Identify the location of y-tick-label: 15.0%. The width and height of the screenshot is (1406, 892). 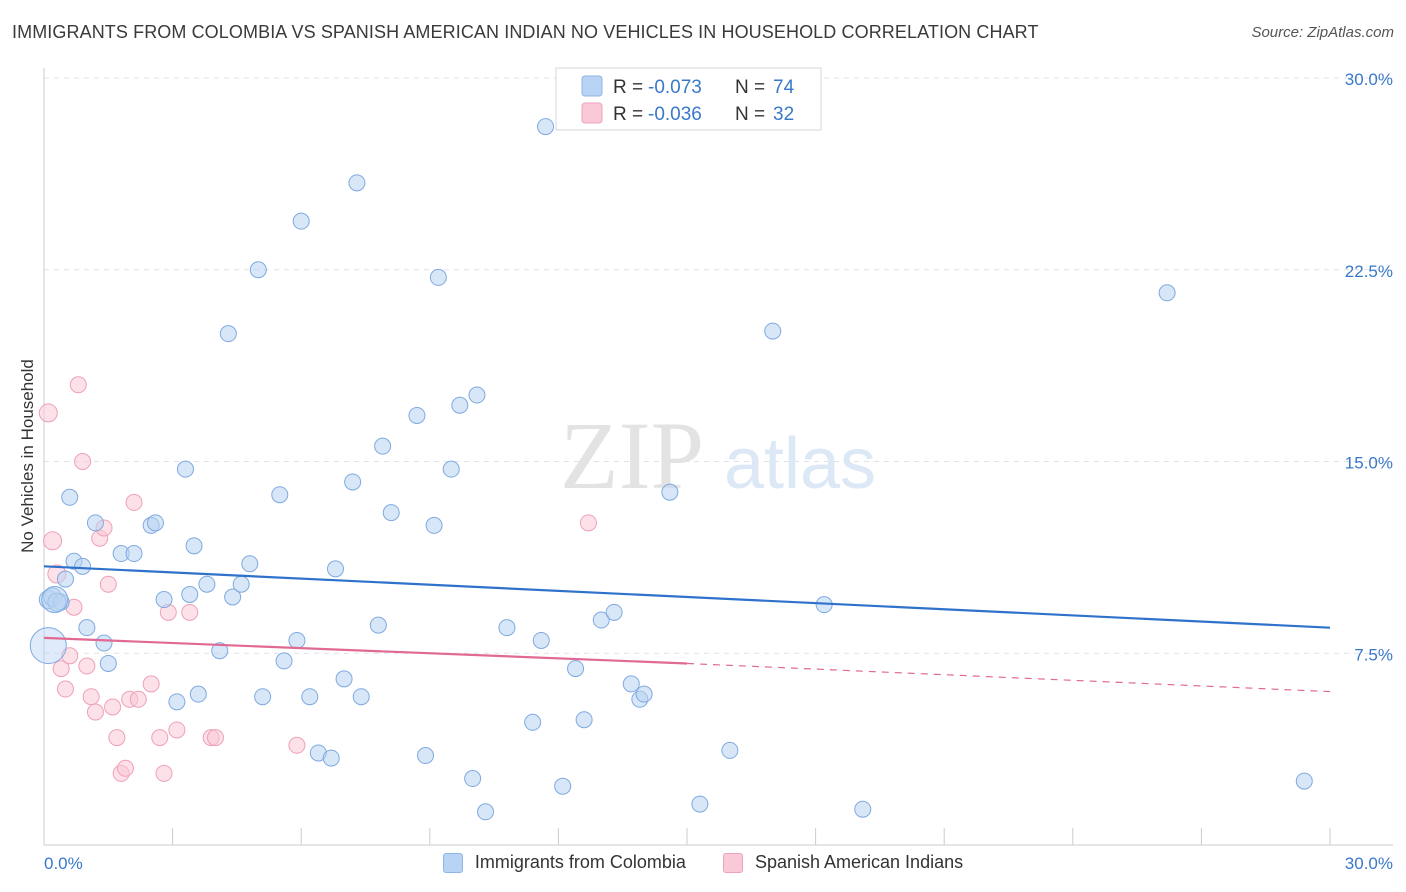
(1369, 463).